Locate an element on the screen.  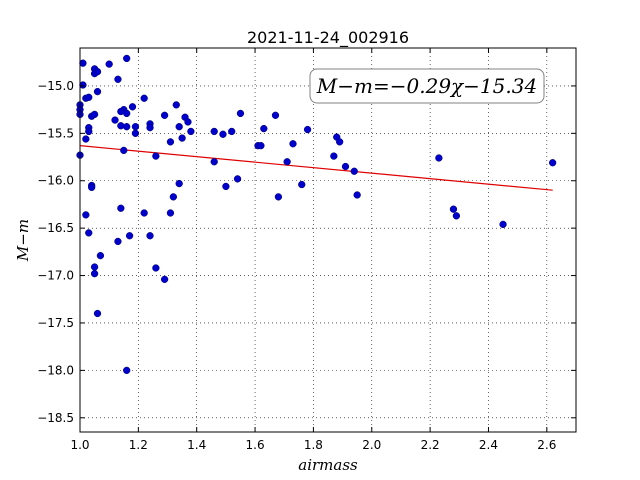
fit-line is located at coordinates (316, 168).